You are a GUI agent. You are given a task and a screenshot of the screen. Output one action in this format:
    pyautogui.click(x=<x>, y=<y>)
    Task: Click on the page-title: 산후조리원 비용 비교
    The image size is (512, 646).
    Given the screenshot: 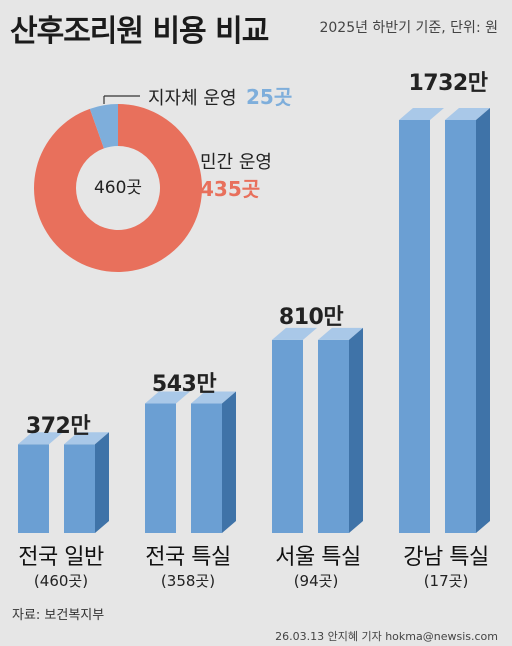 What is the action you would take?
    pyautogui.click(x=139, y=31)
    